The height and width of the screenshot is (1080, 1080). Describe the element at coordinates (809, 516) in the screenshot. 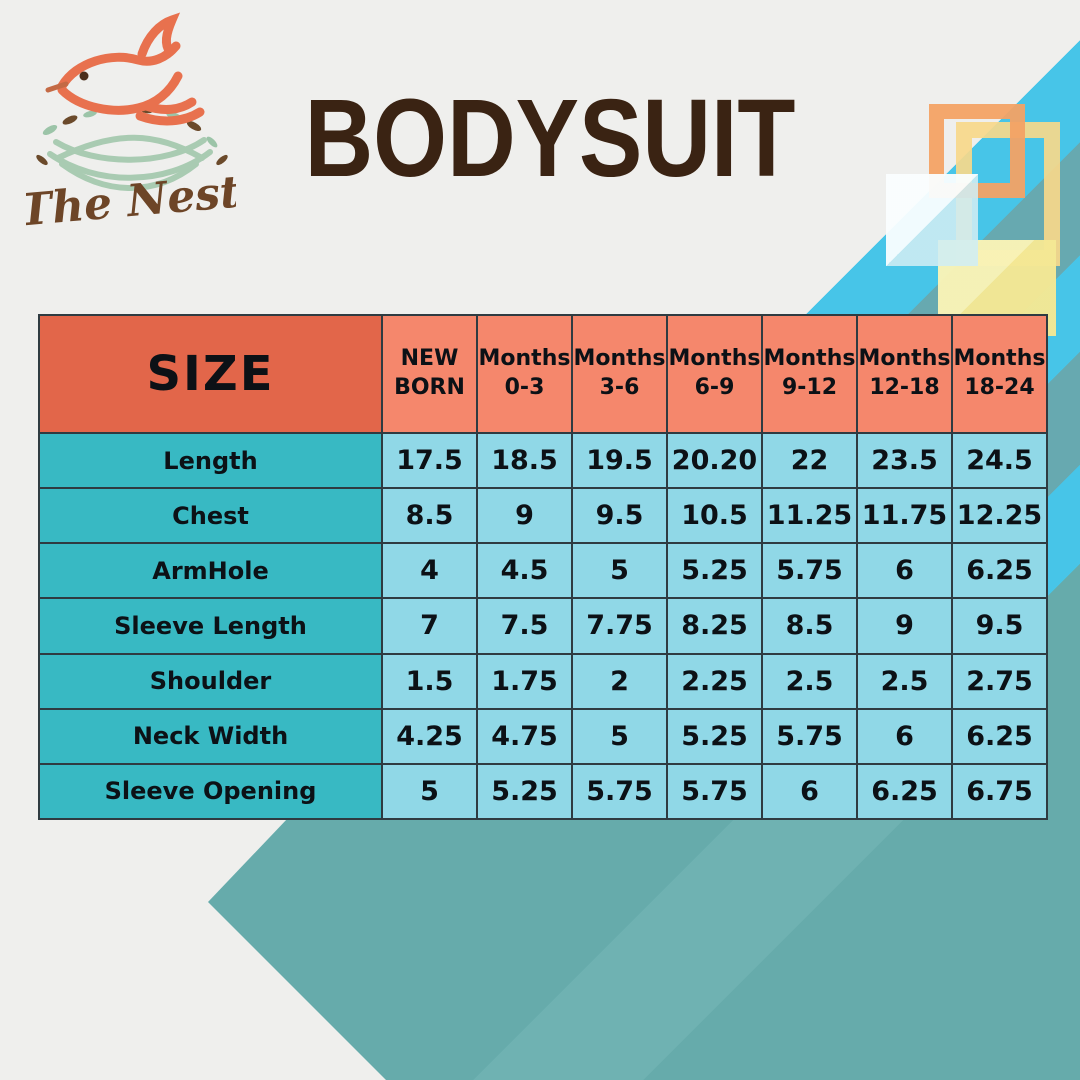

I see `cell-value: 11.25` at that location.